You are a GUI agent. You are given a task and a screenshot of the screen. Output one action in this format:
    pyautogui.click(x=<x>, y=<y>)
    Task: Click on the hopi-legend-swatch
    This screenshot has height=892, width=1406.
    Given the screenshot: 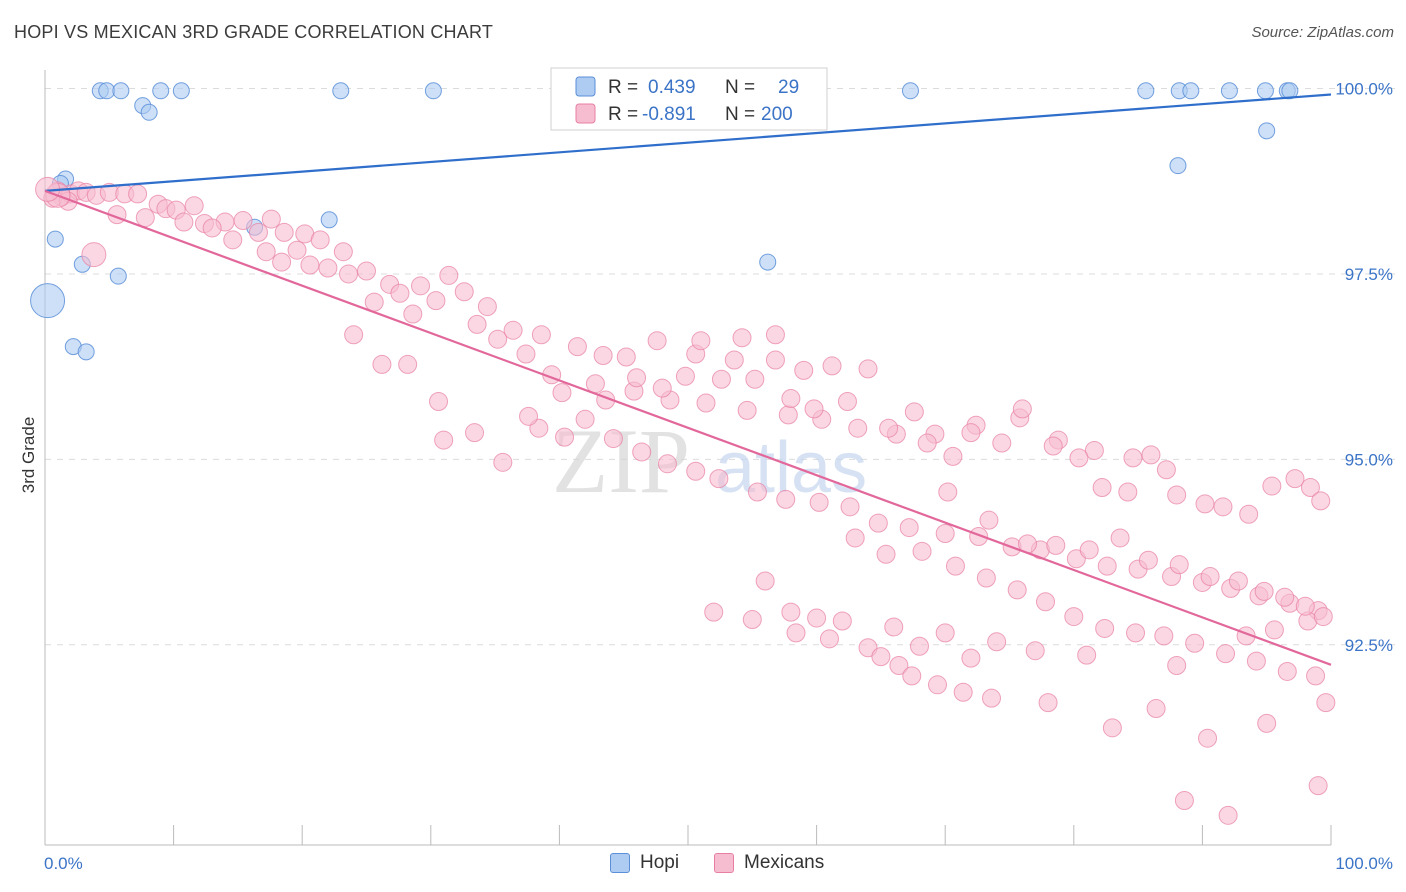 What is the action you would take?
    pyautogui.click(x=585, y=86)
    